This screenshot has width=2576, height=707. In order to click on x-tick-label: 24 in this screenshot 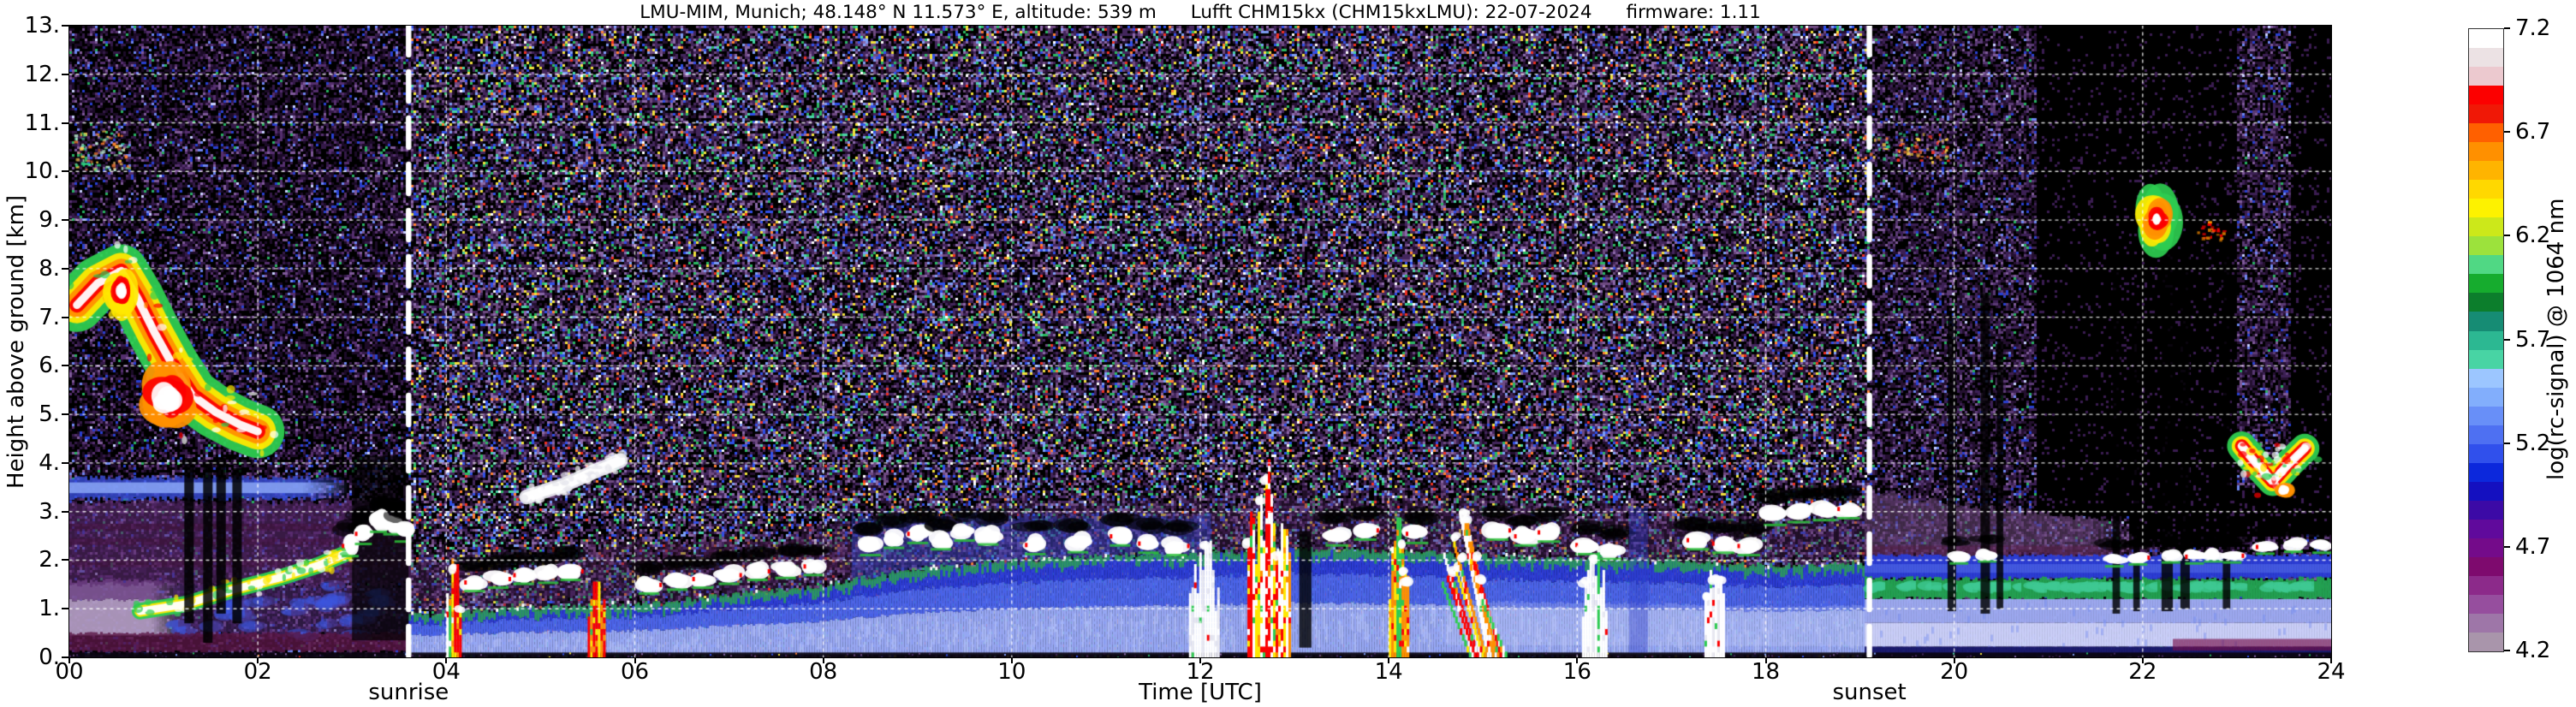, I will do `click(2331, 672)`.